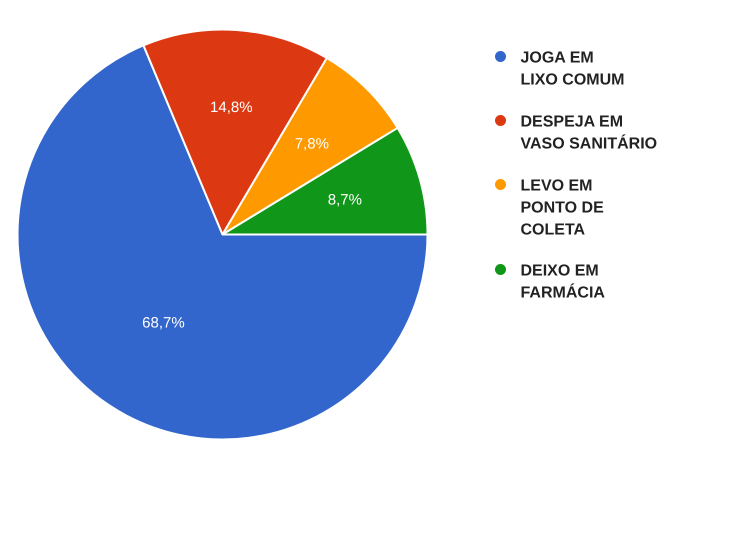  I want to click on data-label: 68,7%, so click(163, 323).